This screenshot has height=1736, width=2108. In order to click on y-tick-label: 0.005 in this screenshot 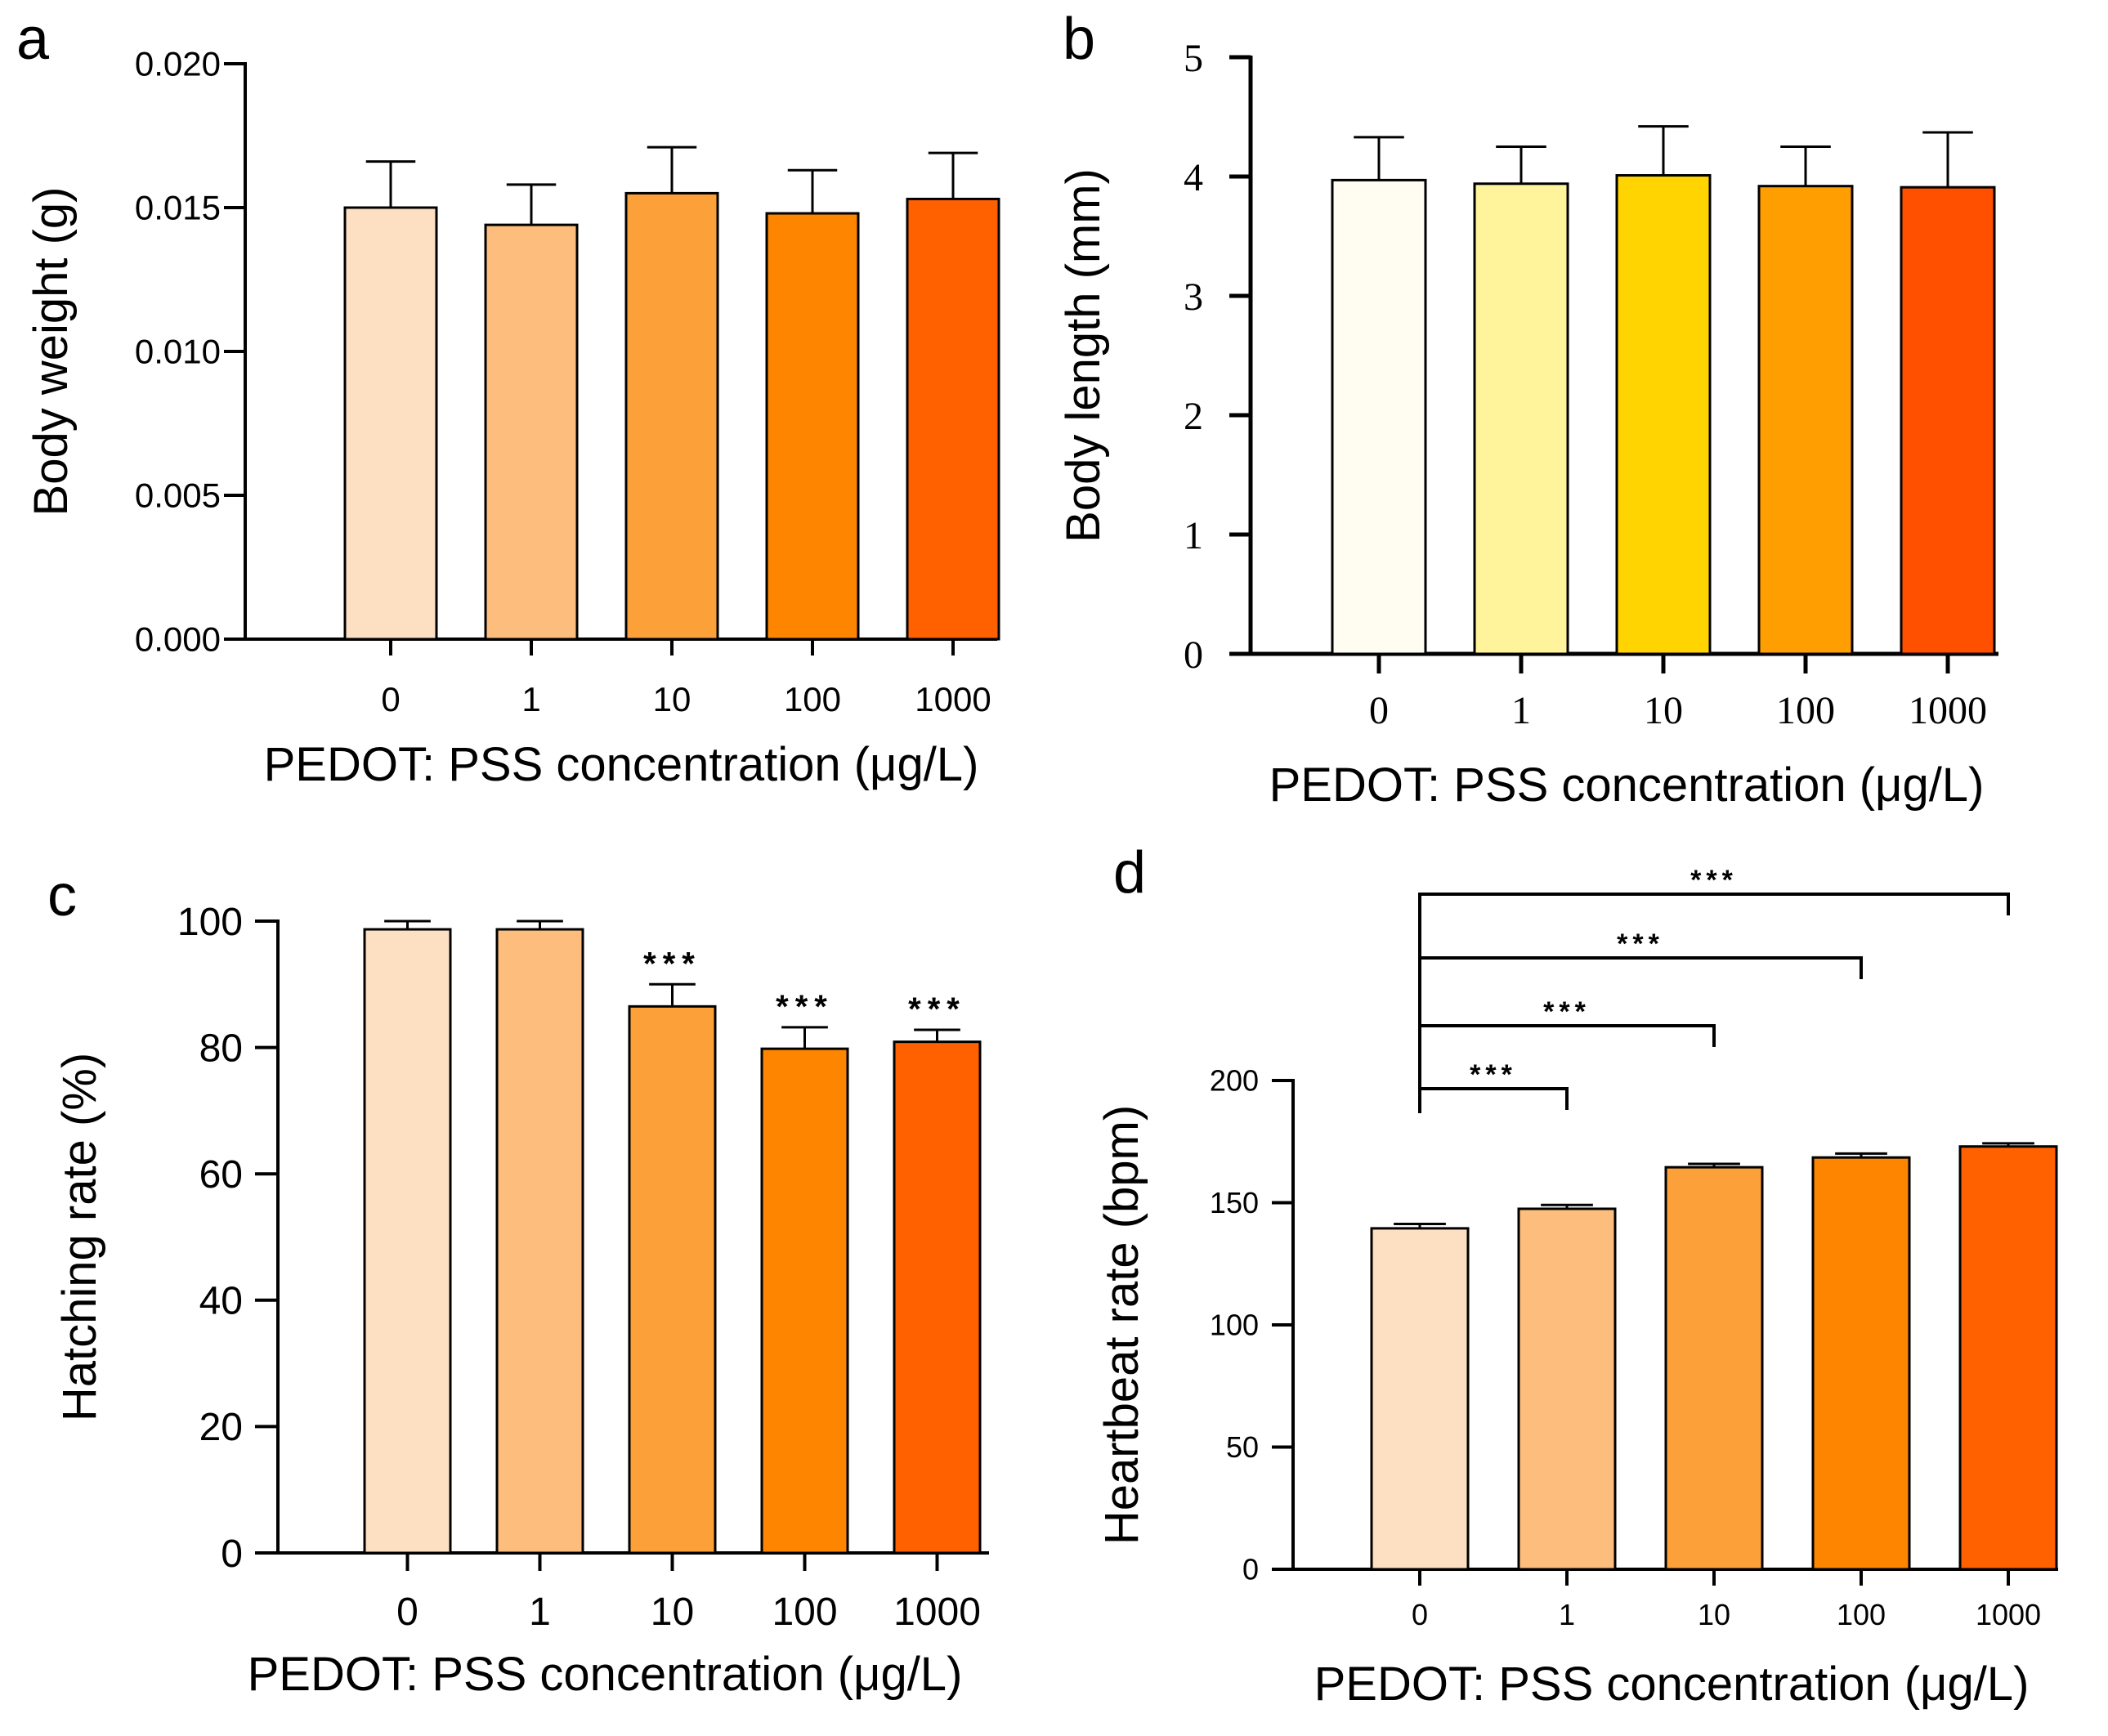, I will do `click(178, 496)`.